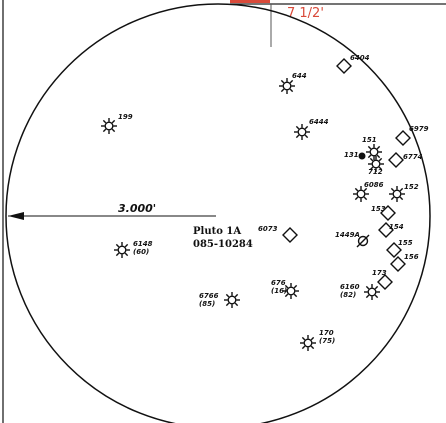 The width and height of the screenshot is (446, 423). I want to click on sym-173-label: 173, so click(379, 273).